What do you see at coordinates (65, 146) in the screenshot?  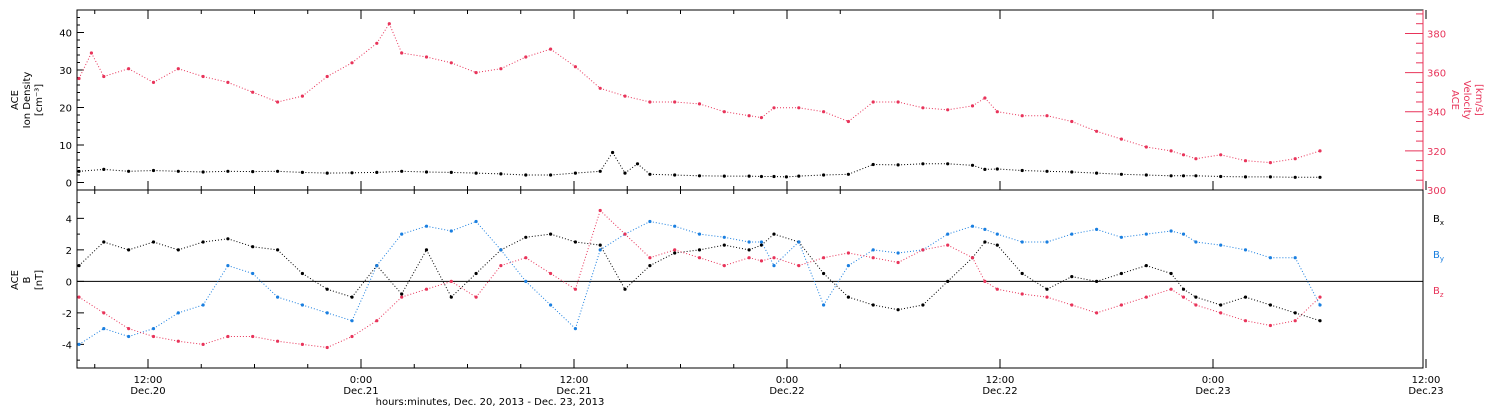 I see `density-tick-label: 10` at bounding box center [65, 146].